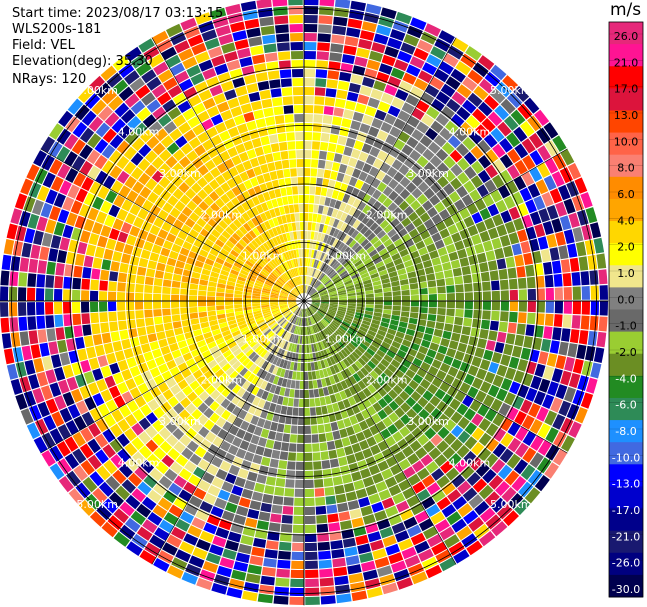 This screenshot has width=647, height=607. Describe the element at coordinates (626, 89) in the screenshot. I see `colorbar-tick-label: 17.0` at that location.